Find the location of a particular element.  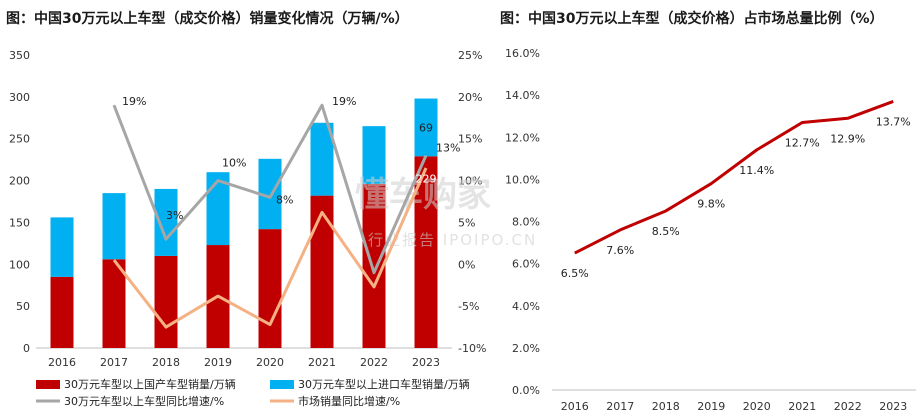

share-x-tick-label: 2022 is located at coordinates (848, 406).